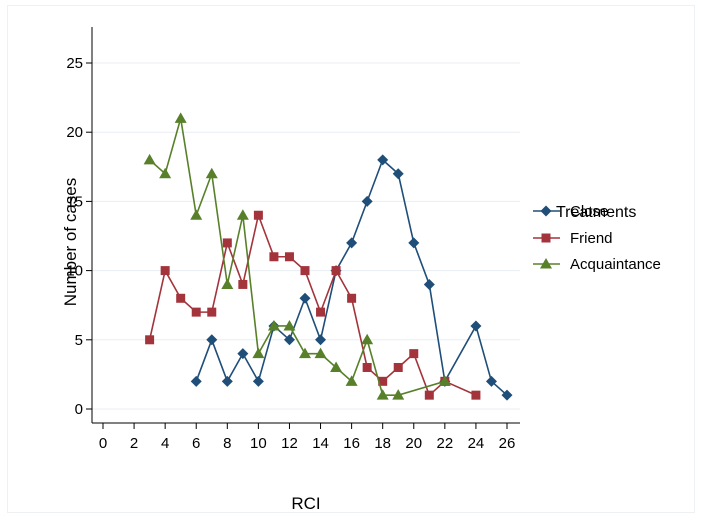 The height and width of the screenshot is (518, 702). Describe the element at coordinates (546, 238) in the screenshot. I see `legend-marker-friend` at that location.